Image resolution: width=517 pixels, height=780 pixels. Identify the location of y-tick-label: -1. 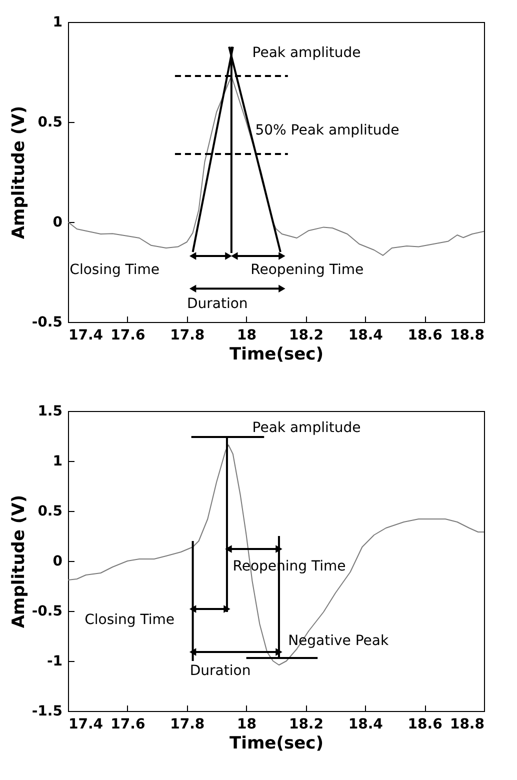
(54, 662).